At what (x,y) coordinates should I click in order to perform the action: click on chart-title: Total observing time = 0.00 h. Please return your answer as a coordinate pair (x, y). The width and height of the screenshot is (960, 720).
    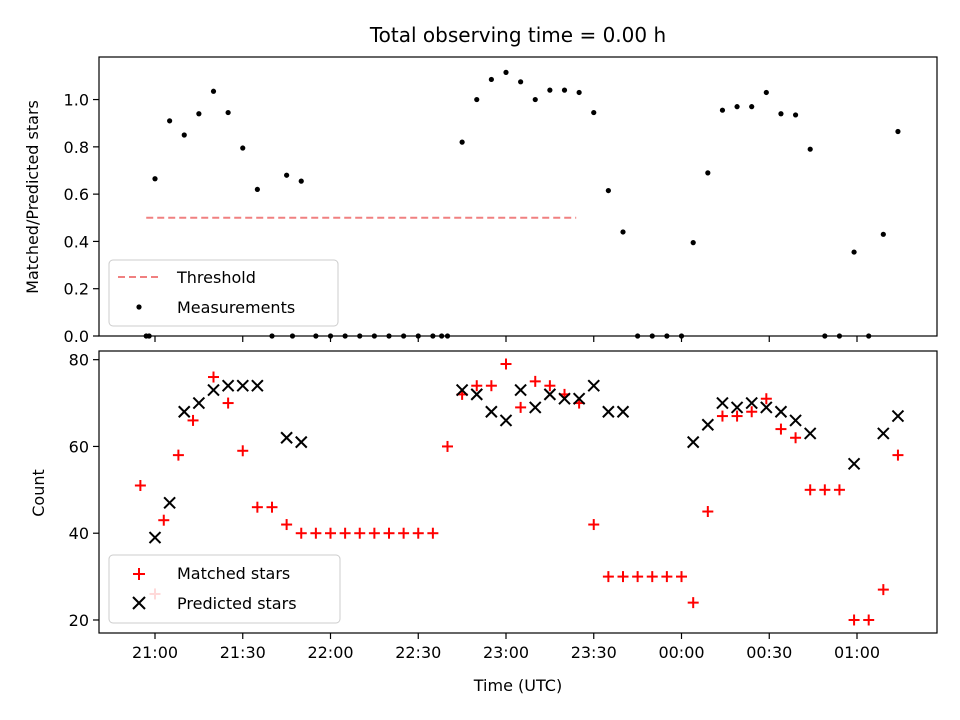
    Looking at the image, I should click on (517, 35).